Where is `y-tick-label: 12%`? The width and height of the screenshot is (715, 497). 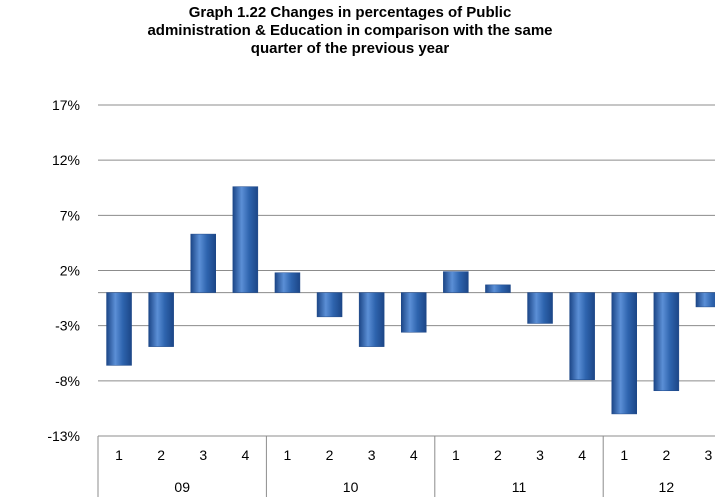
y-tick-label: 12% is located at coordinates (66, 160).